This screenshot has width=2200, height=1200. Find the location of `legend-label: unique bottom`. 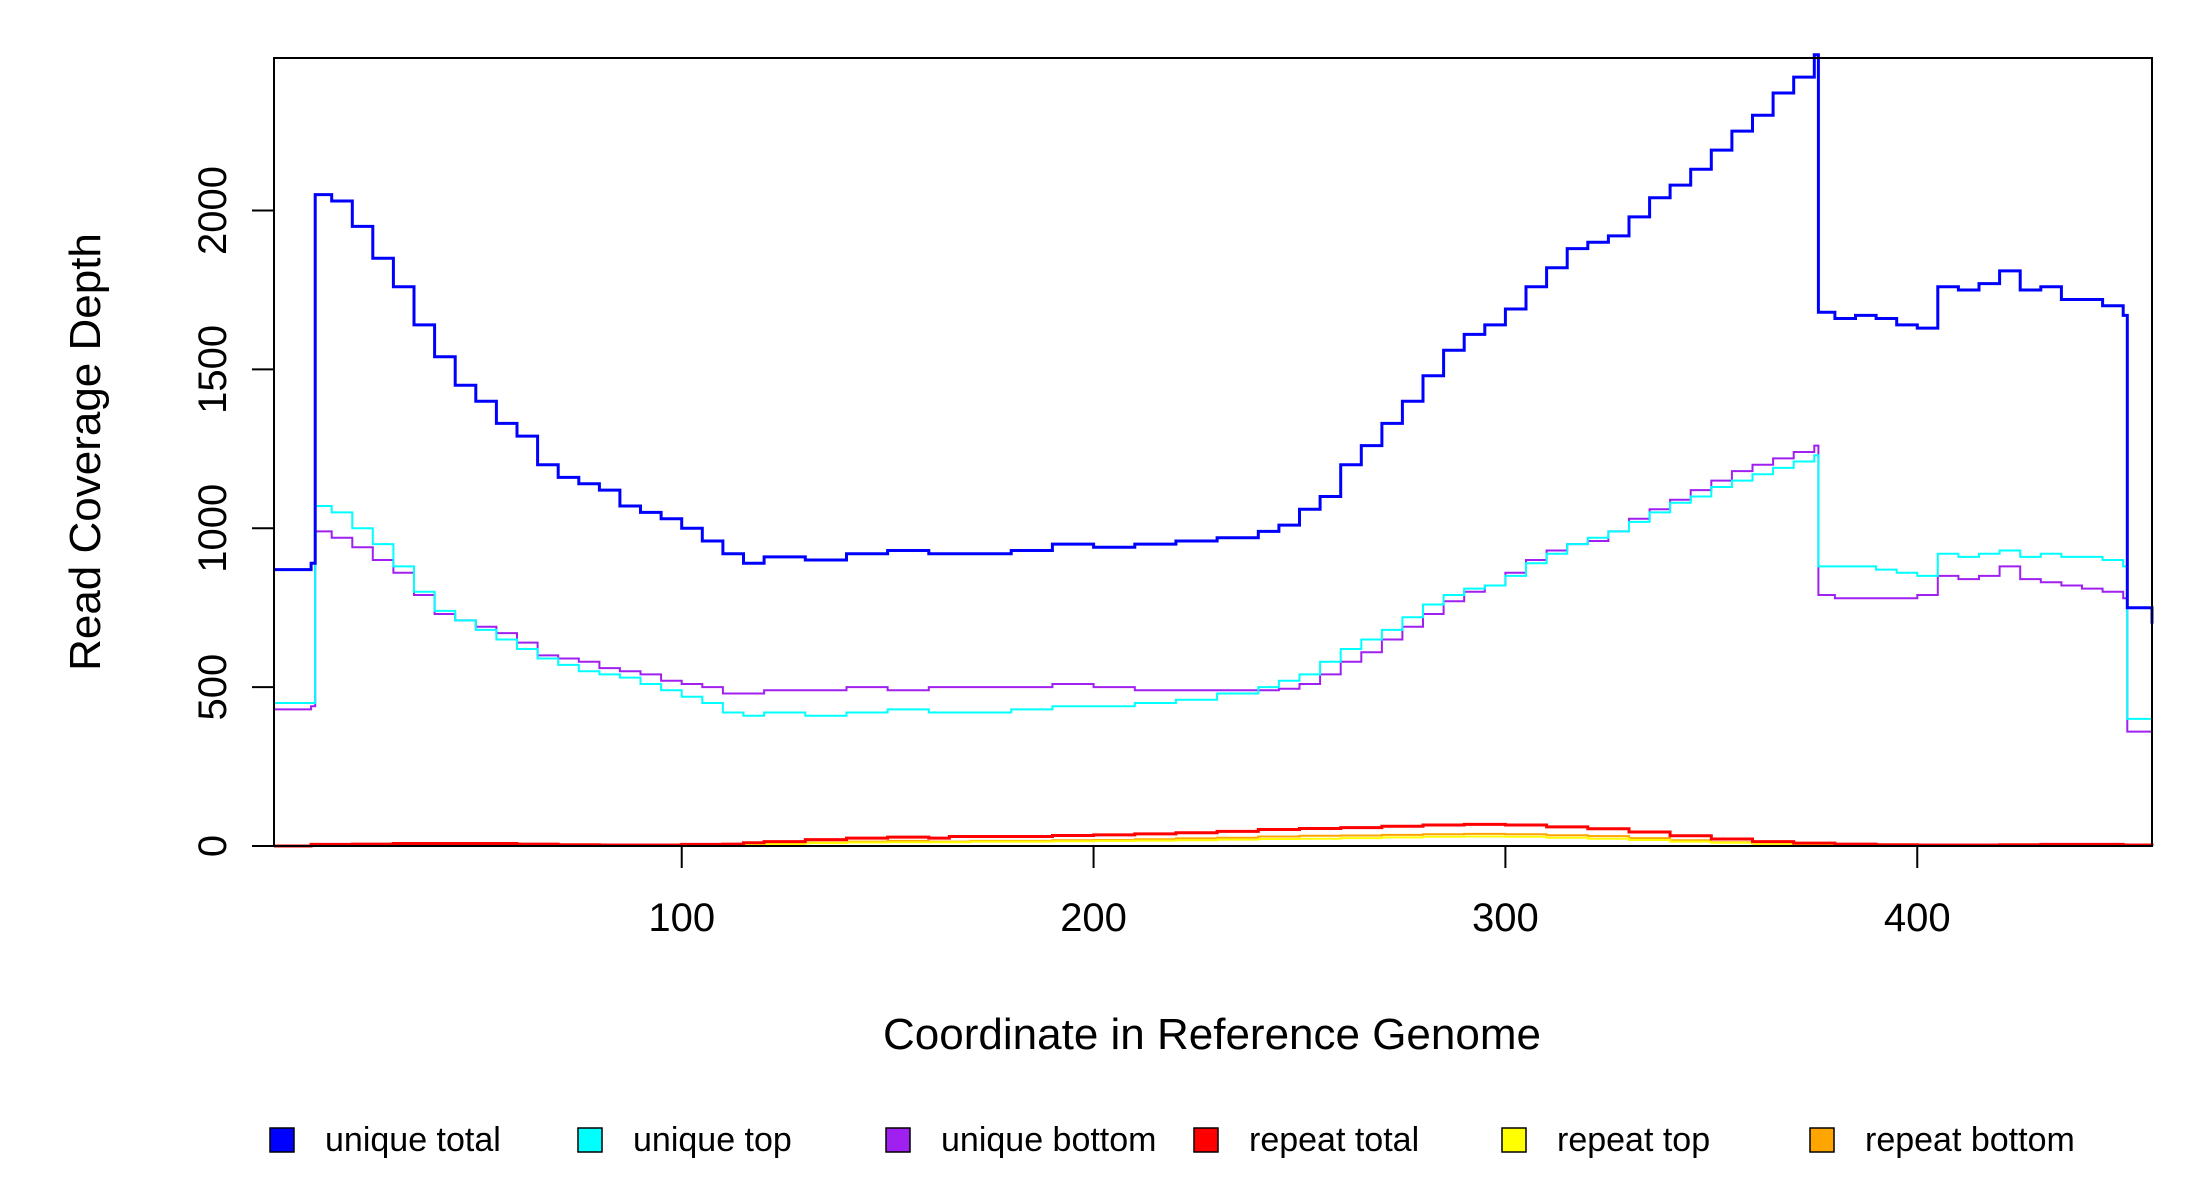

legend-label: unique bottom is located at coordinates (1049, 1140).